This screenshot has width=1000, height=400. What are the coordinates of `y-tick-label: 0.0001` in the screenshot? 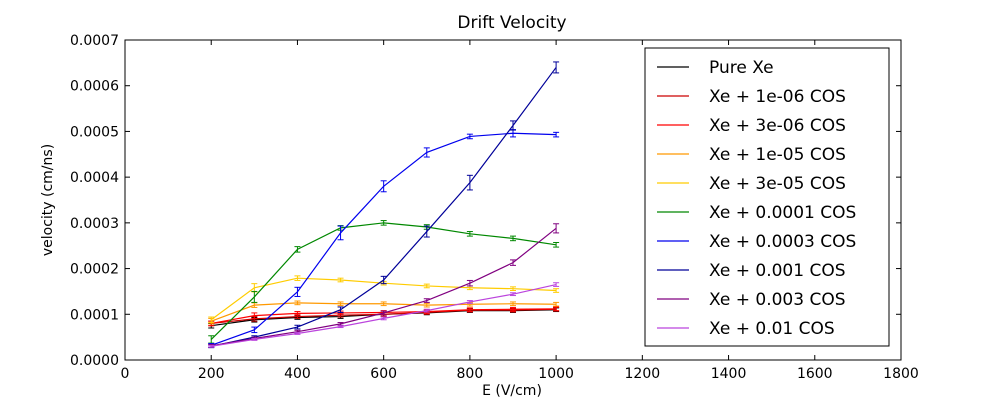 It's located at (94, 315).